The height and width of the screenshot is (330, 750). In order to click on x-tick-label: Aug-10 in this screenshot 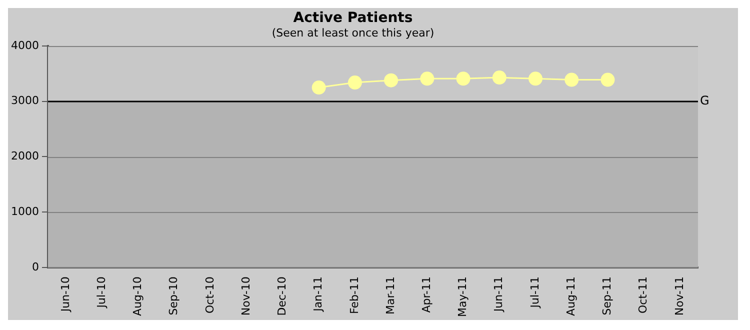, I will do `click(137, 296)`.